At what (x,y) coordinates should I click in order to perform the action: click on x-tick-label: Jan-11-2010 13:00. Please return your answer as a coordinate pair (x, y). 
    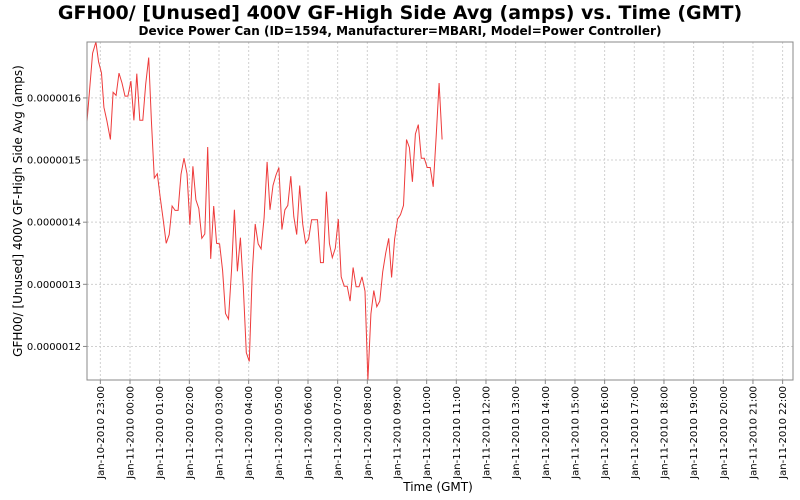
    Looking at the image, I should click on (516, 433).